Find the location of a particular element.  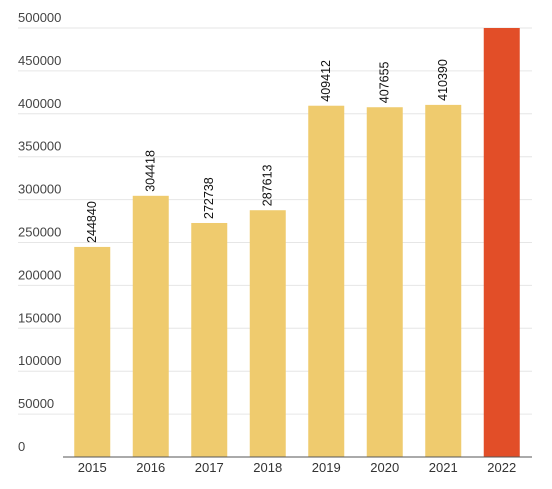

bar-2016 is located at coordinates (150, 326).